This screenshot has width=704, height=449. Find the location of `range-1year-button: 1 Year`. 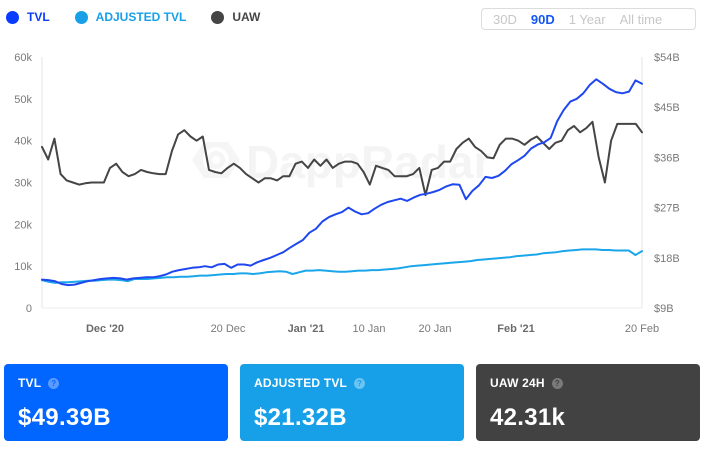

range-1year-button: 1 Year is located at coordinates (587, 19).